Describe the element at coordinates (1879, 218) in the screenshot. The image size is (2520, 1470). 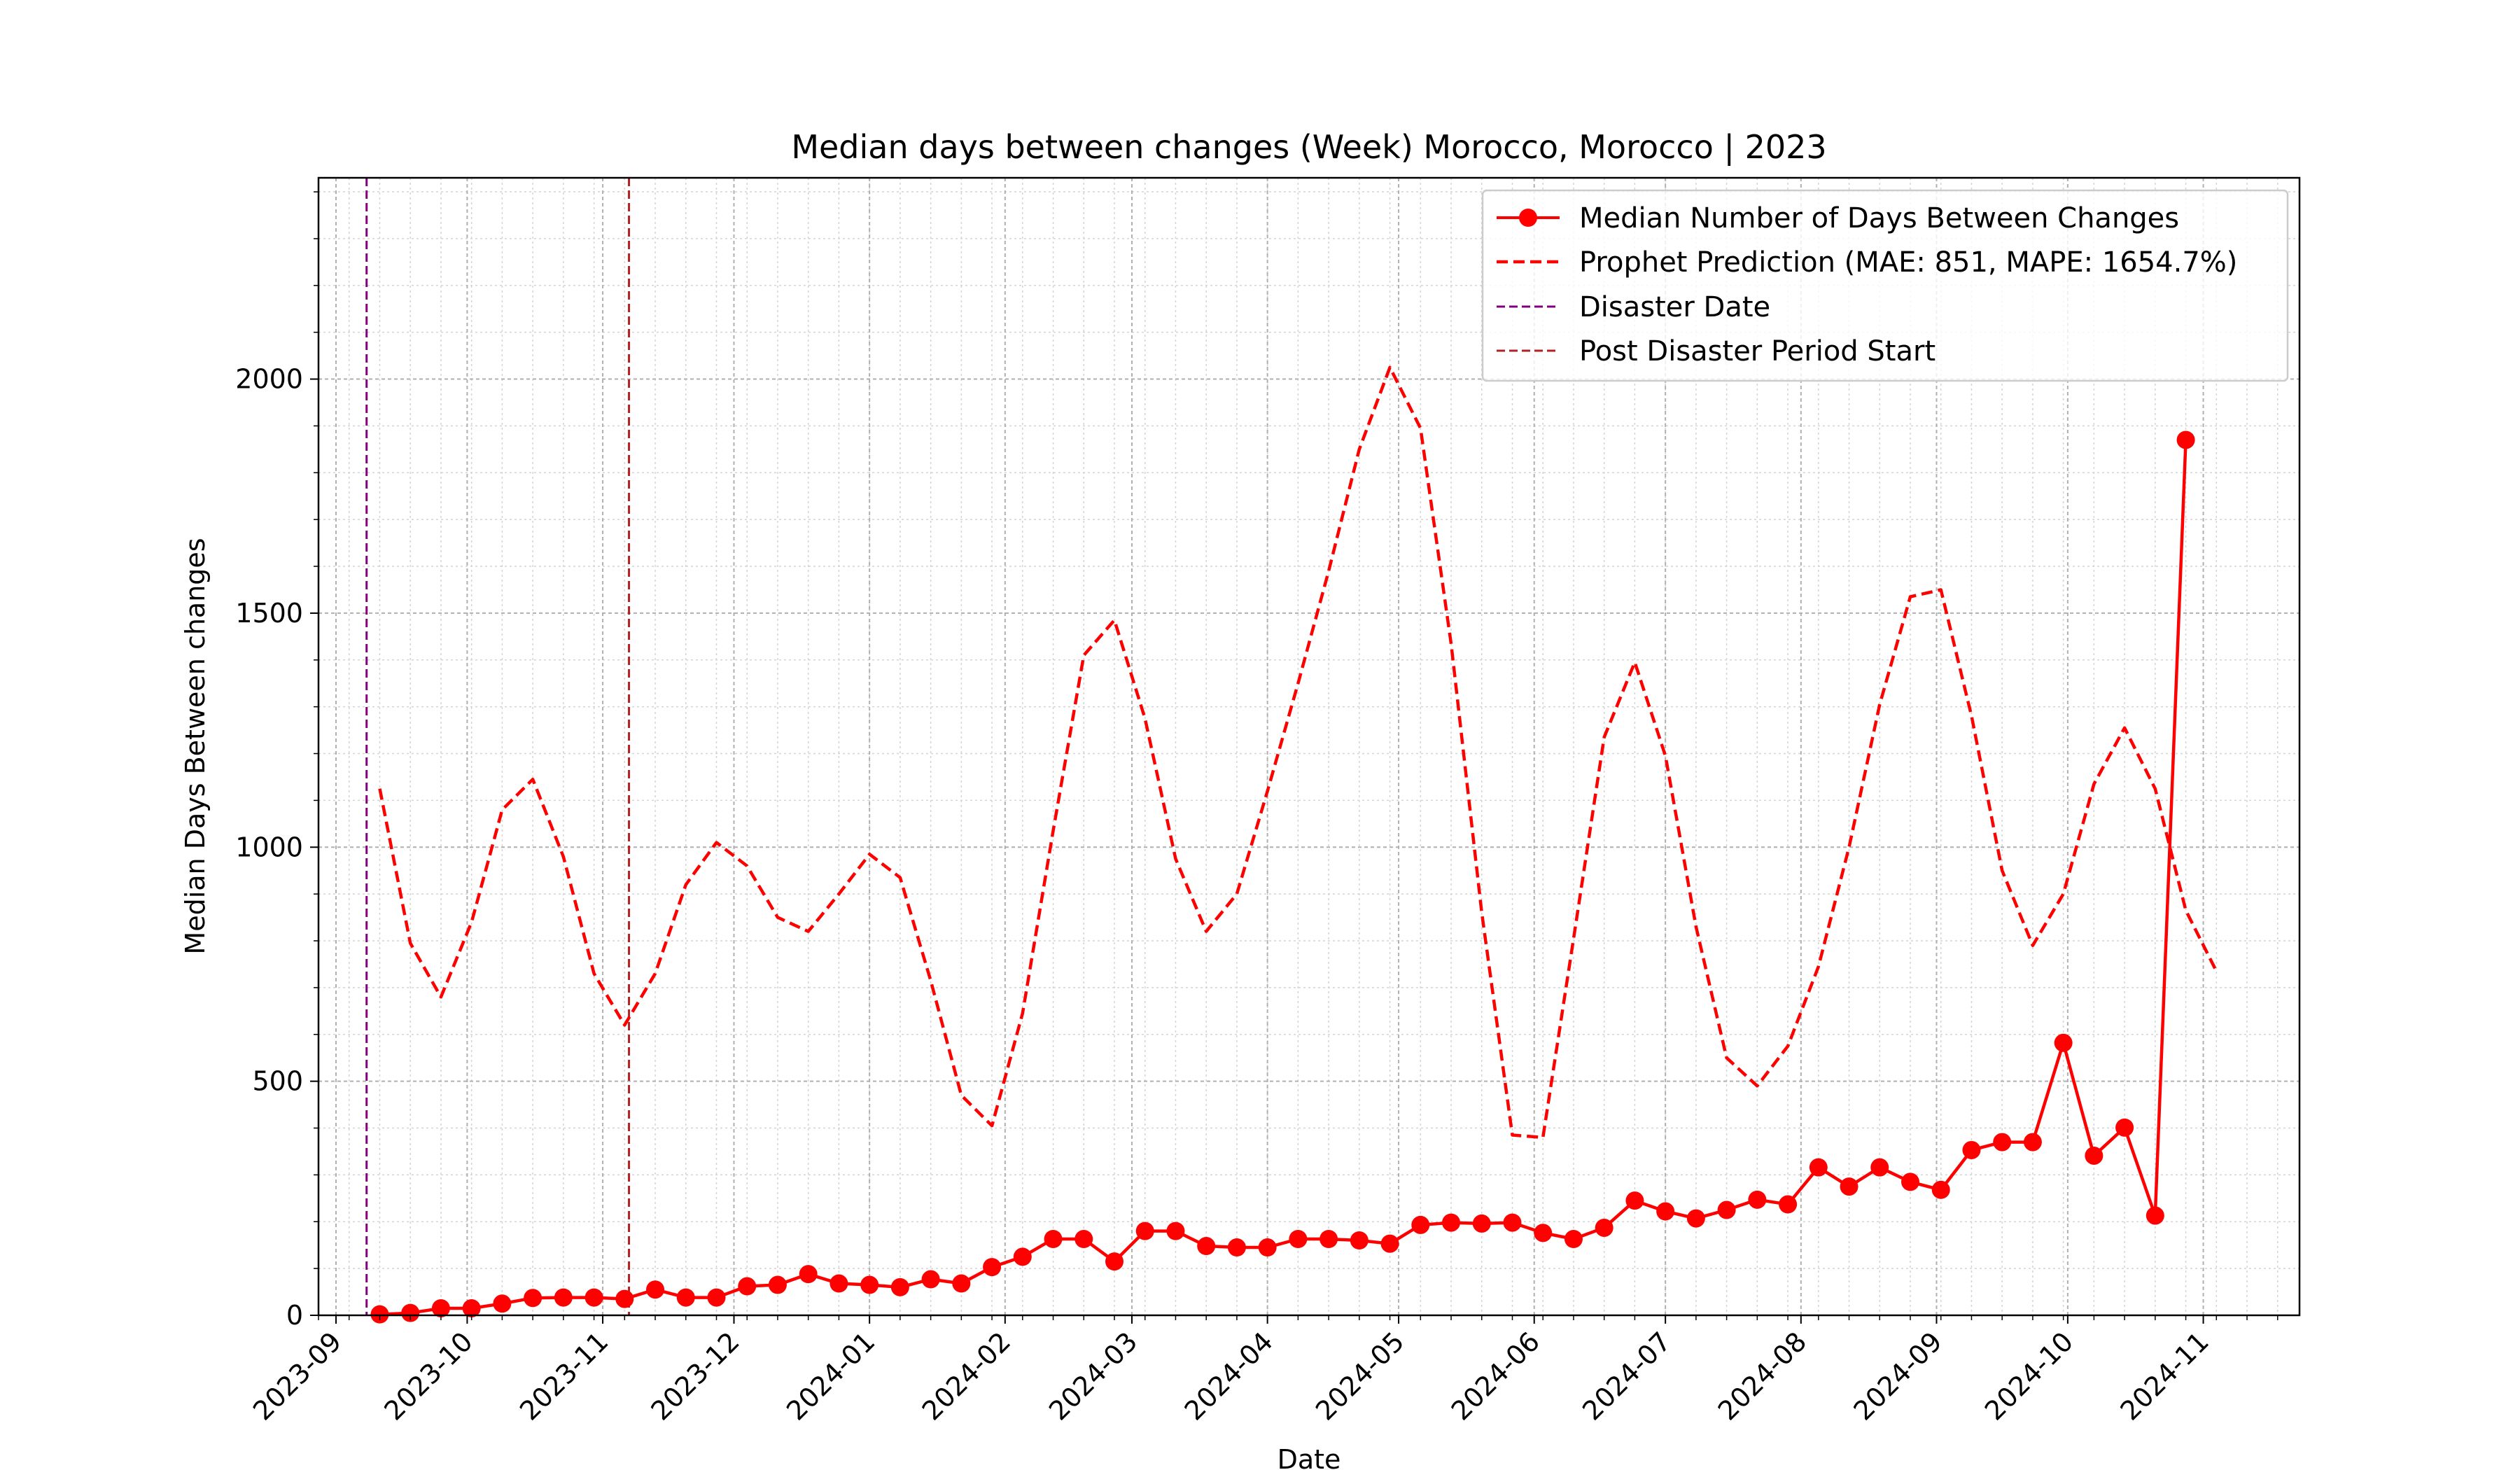
I see `legend-label-observed: Median Number of Days Between Changes` at that location.